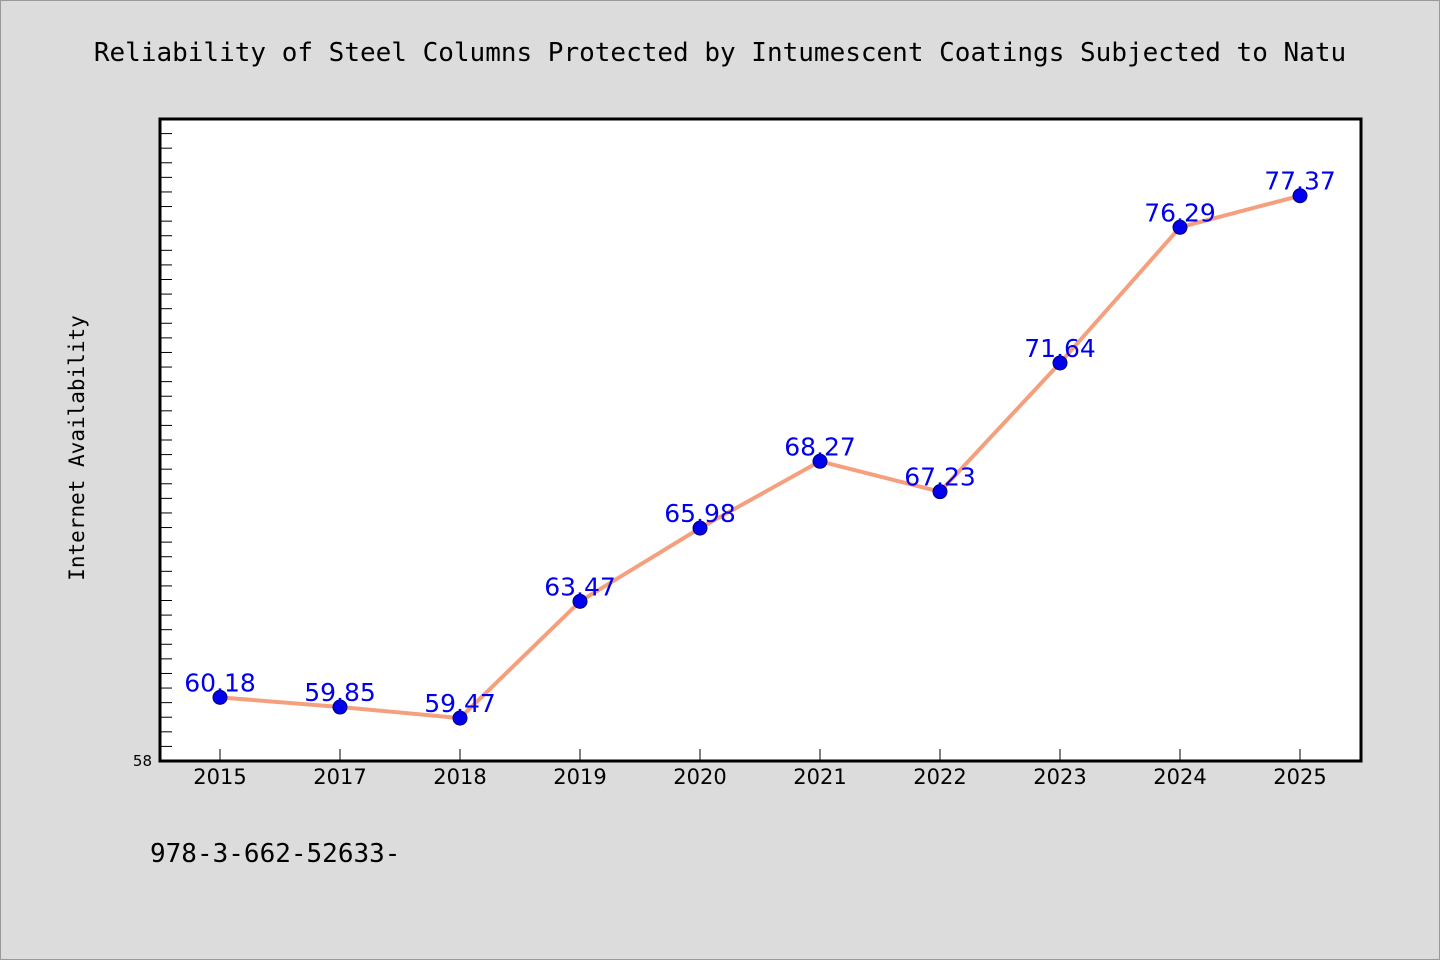  I want to click on x-tick-label: 2025, so click(1299, 777).